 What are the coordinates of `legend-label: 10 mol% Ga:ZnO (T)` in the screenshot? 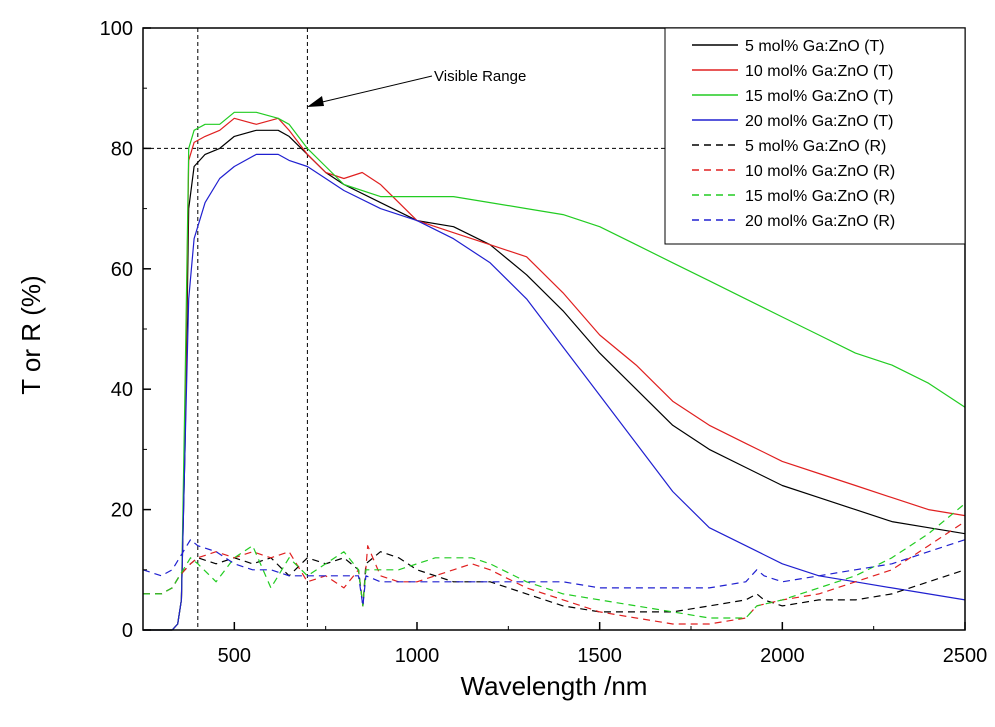 It's located at (819, 71).